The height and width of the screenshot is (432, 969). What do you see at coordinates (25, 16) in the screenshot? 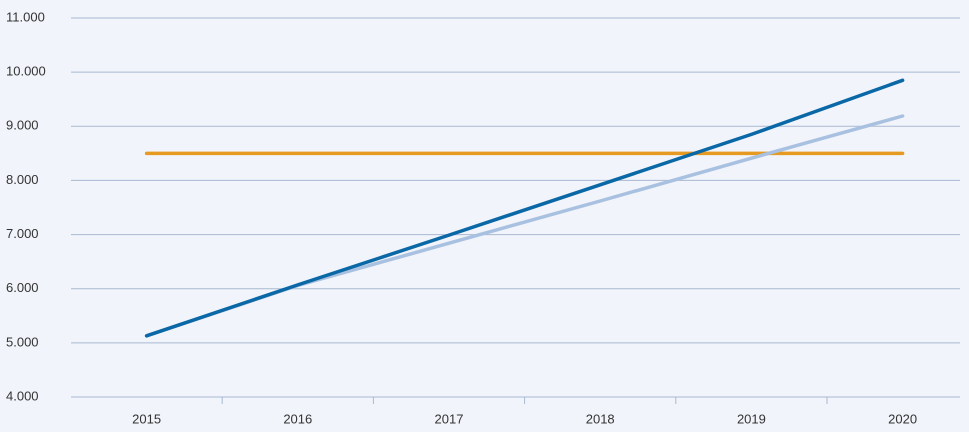
I see `y-tick-label: 11.000` at bounding box center [25, 16].